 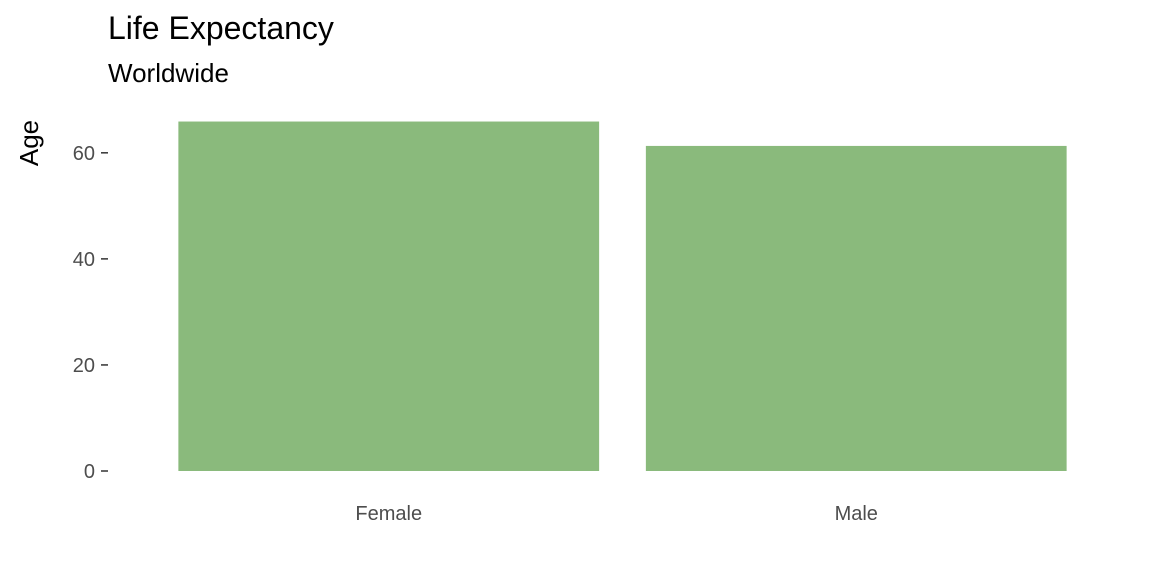 What do you see at coordinates (221, 28) in the screenshot?
I see `chart-title: Life Expectancy` at bounding box center [221, 28].